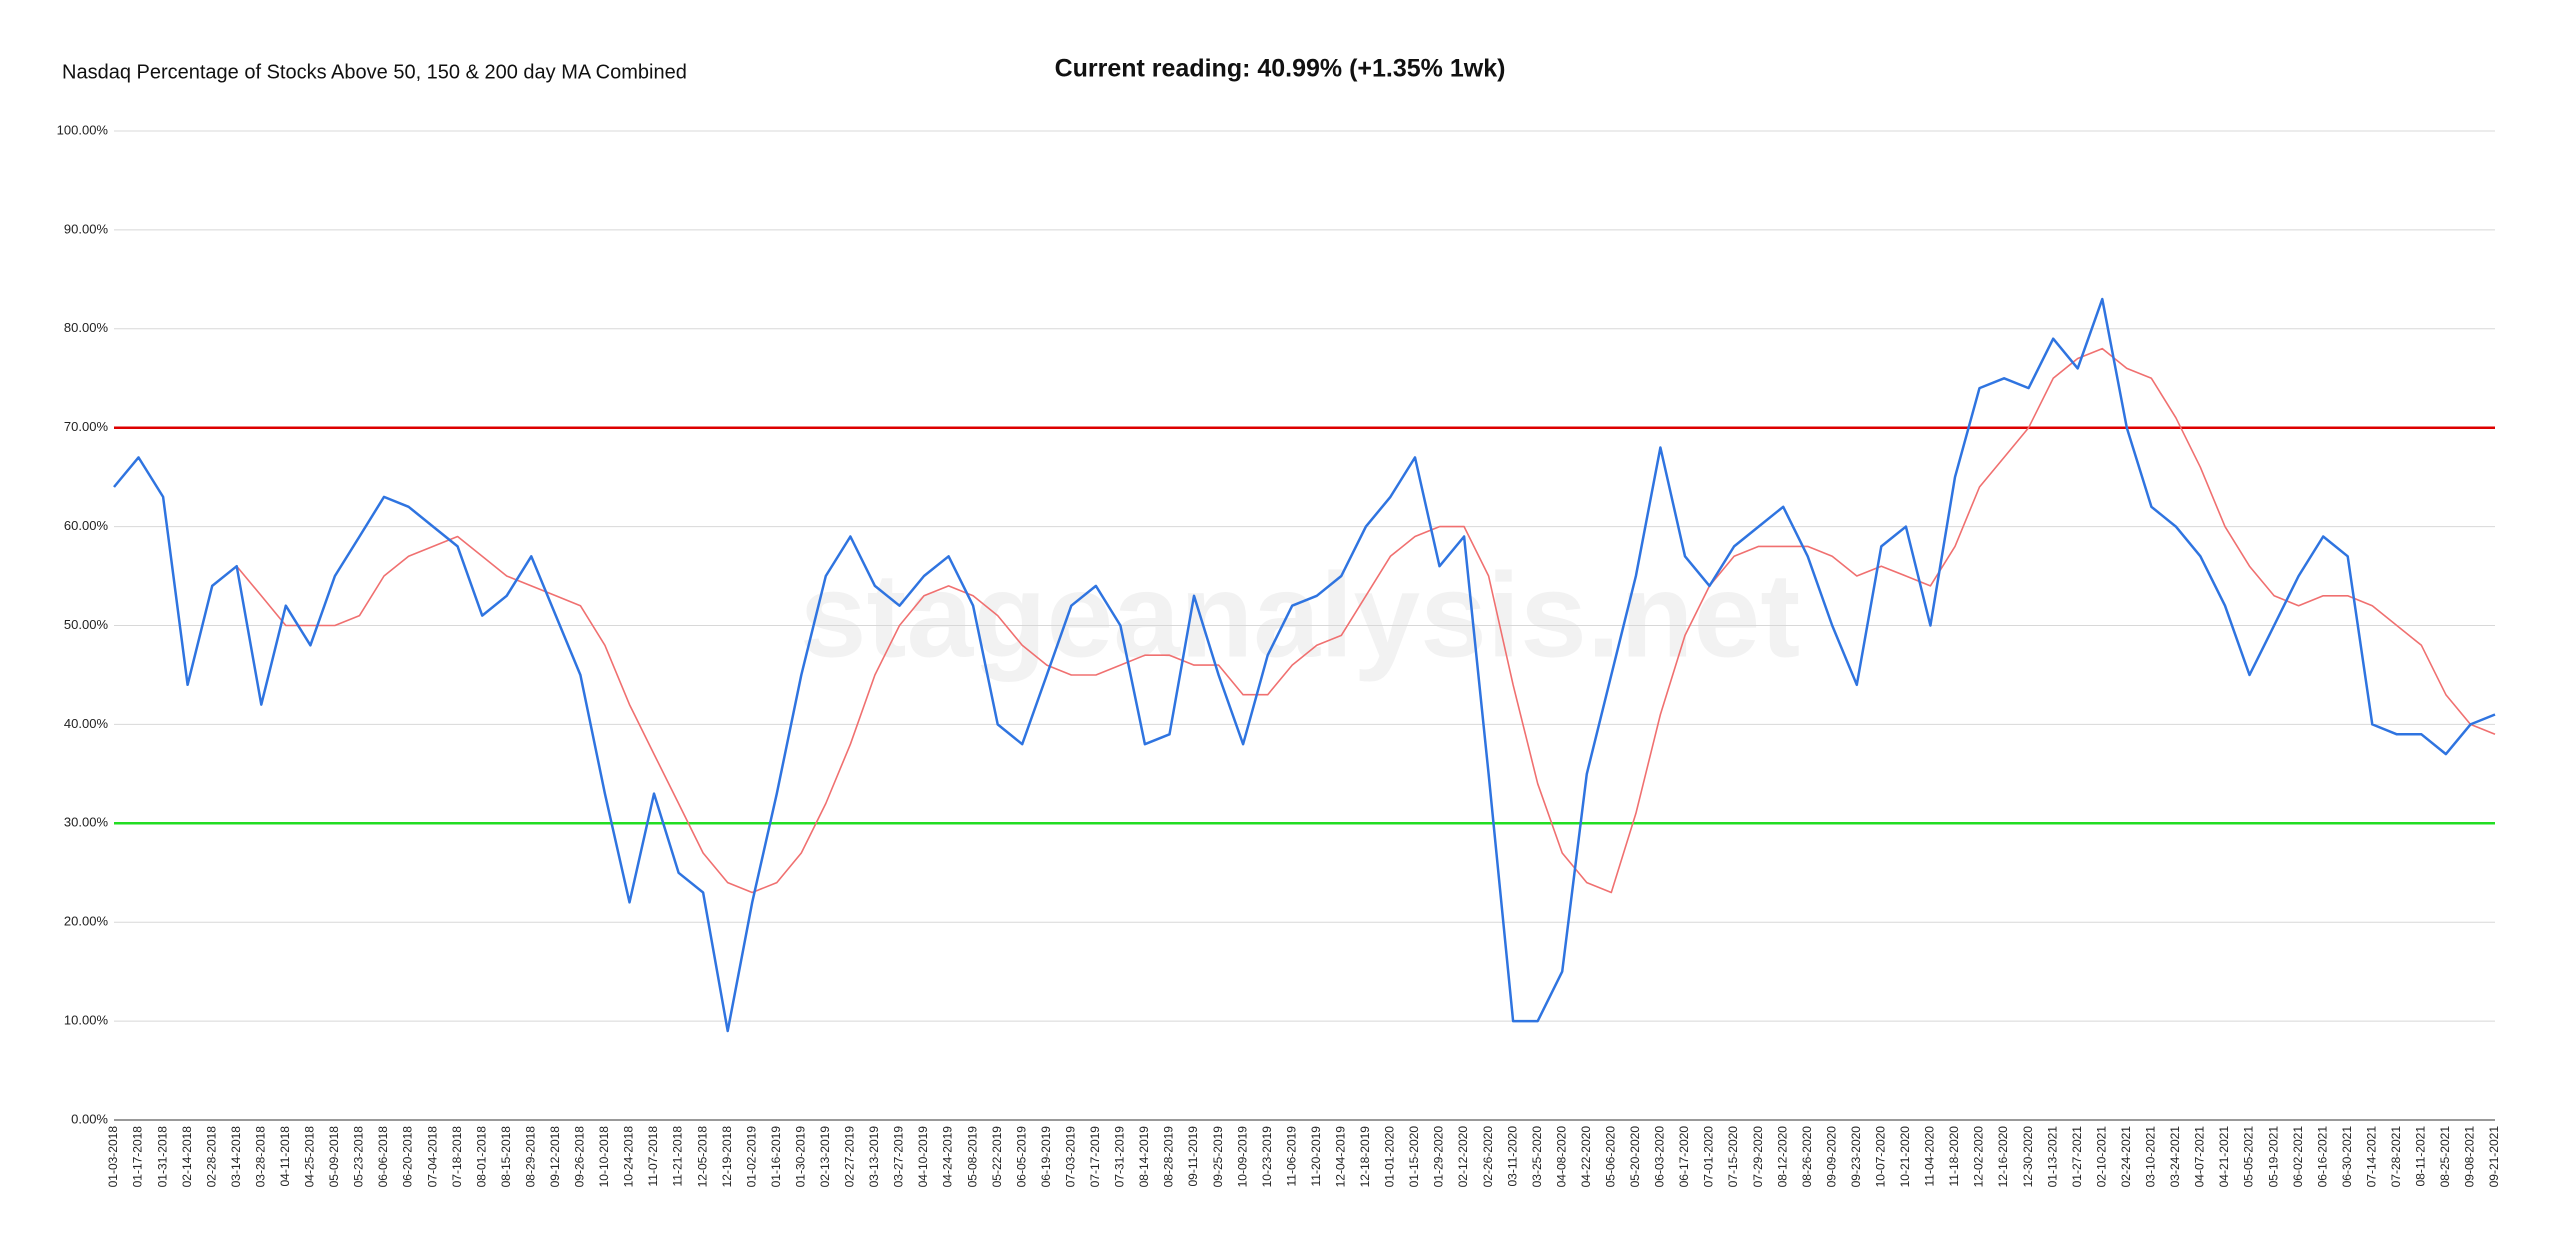 The height and width of the screenshot is (1250, 2560). What do you see at coordinates (776, 1157) in the screenshot?
I see `x-tick-label: 01-16-2019` at bounding box center [776, 1157].